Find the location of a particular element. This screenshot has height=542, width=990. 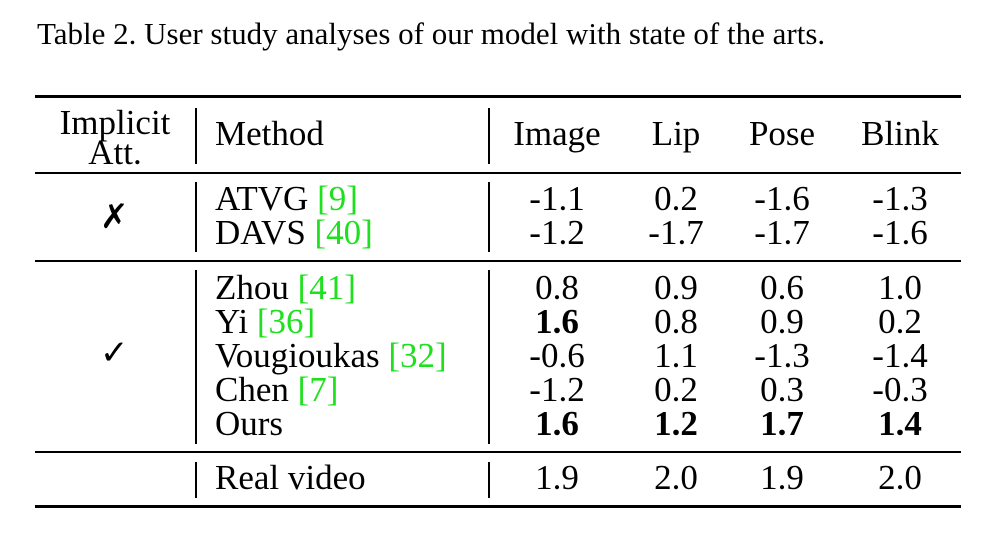

cell-blink: -1.3 is located at coordinates (900, 198).